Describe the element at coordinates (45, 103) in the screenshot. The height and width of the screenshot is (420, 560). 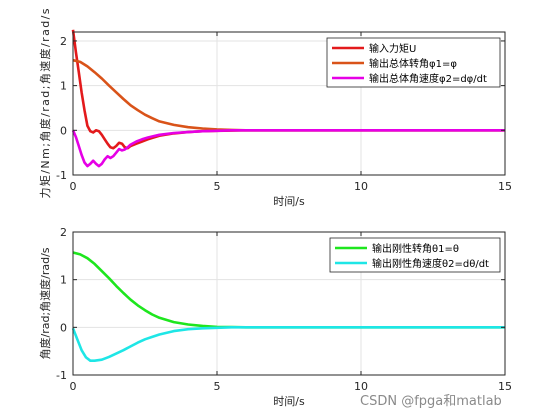
I see `y-axis-label: 力矩/Nm;角度/rad;角速度/rad/s` at that location.